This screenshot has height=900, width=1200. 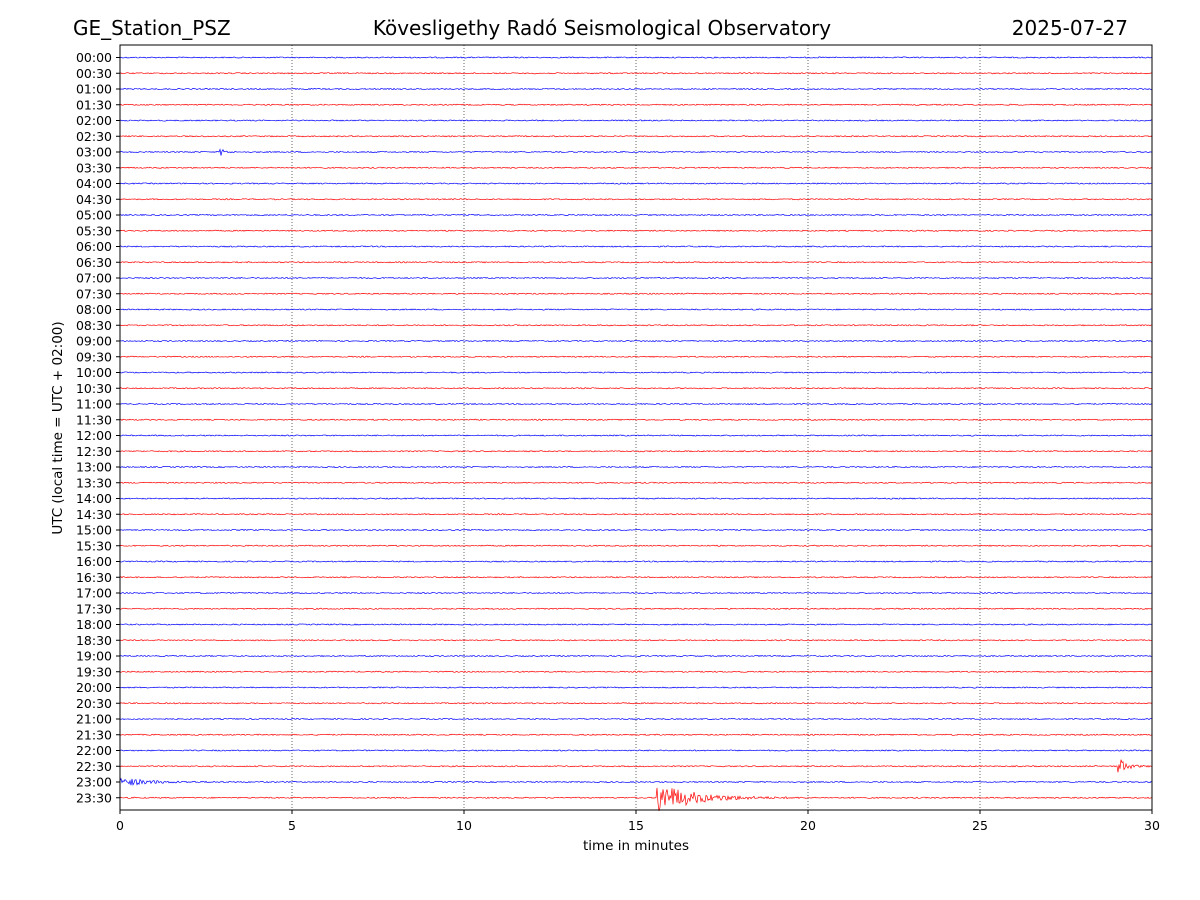 What do you see at coordinates (638, 821) in the screenshot?
I see `x-tick-group: 0 5 10 15 20 25 30` at bounding box center [638, 821].